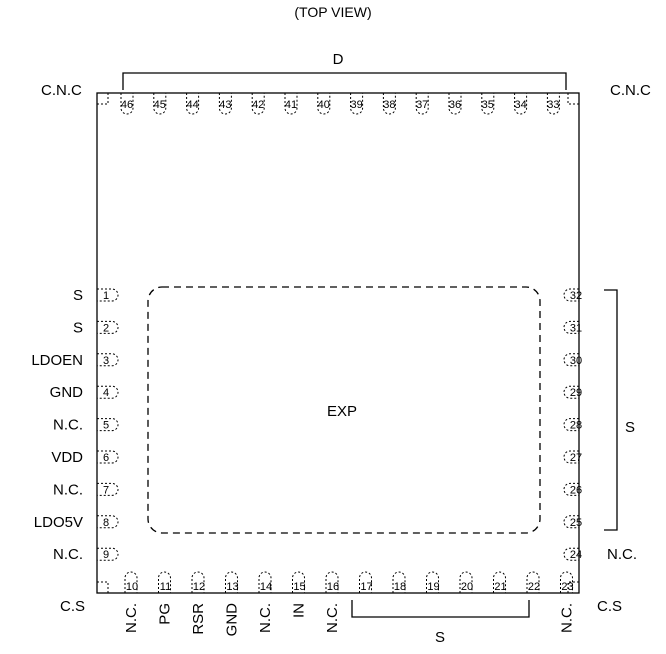 The height and width of the screenshot is (654, 666). I want to click on pin-7-pad, so click(108, 489).